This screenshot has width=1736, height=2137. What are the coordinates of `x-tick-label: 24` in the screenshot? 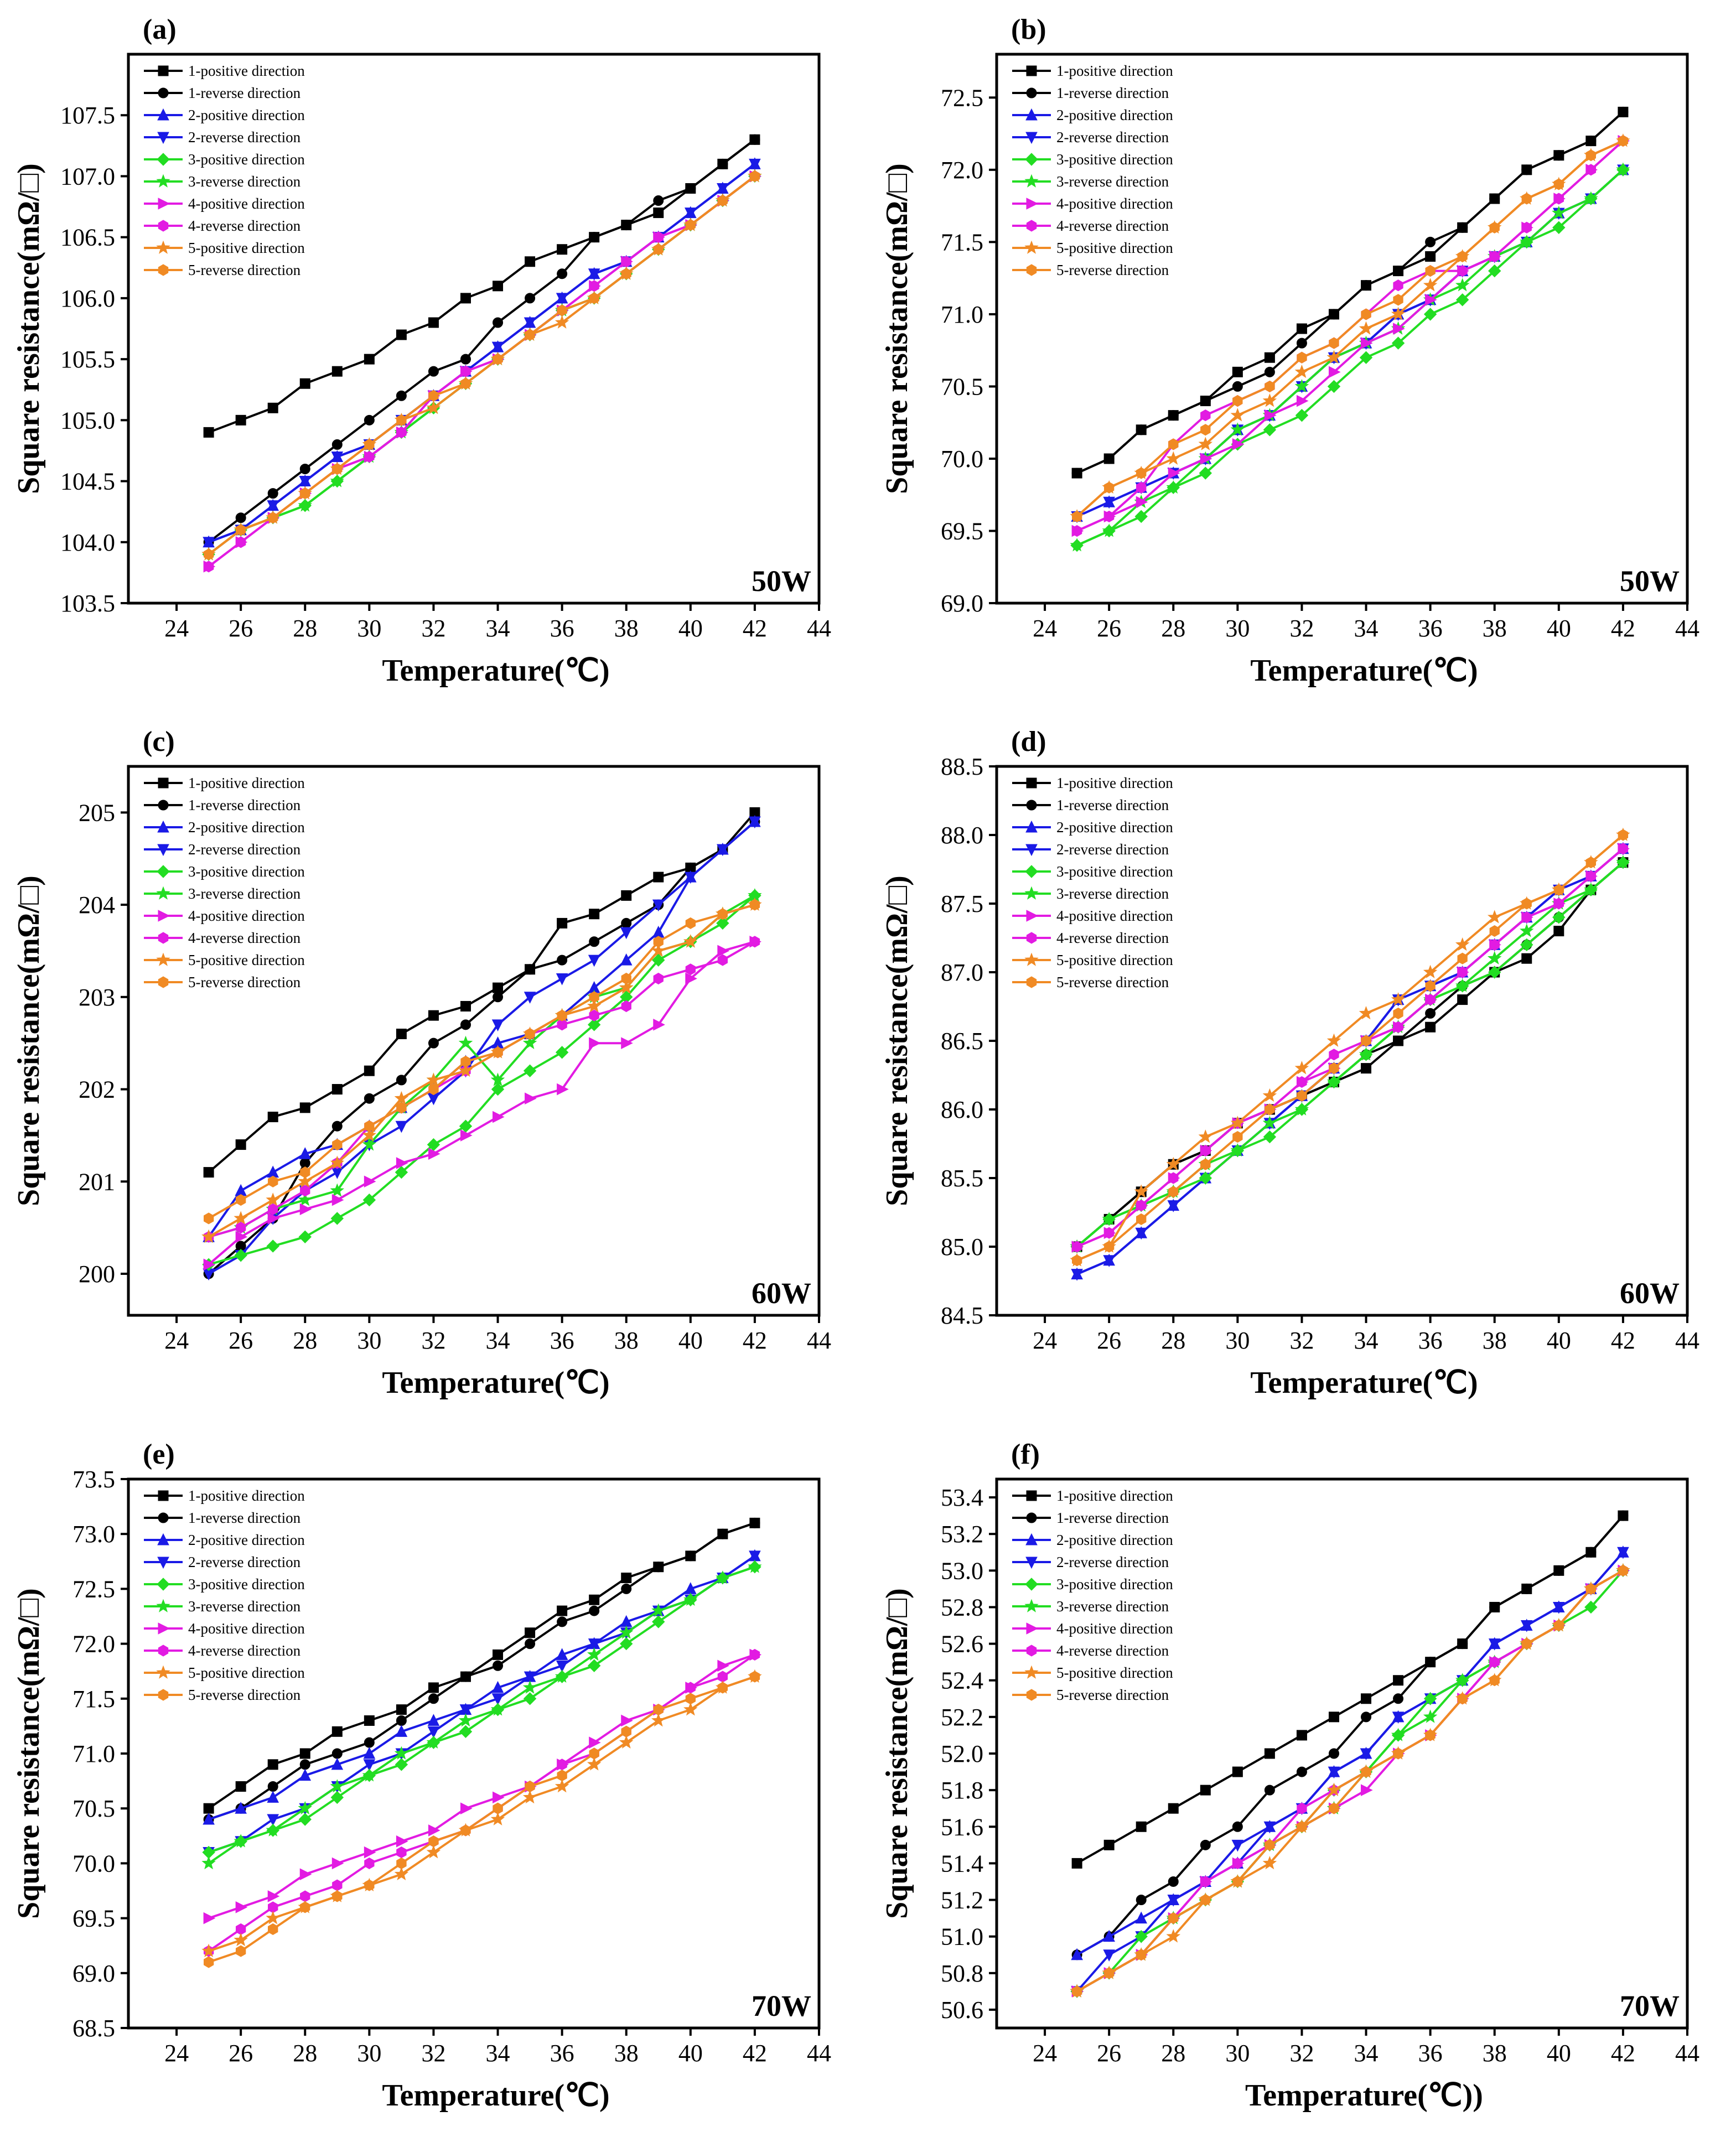 It's located at (176, 628).